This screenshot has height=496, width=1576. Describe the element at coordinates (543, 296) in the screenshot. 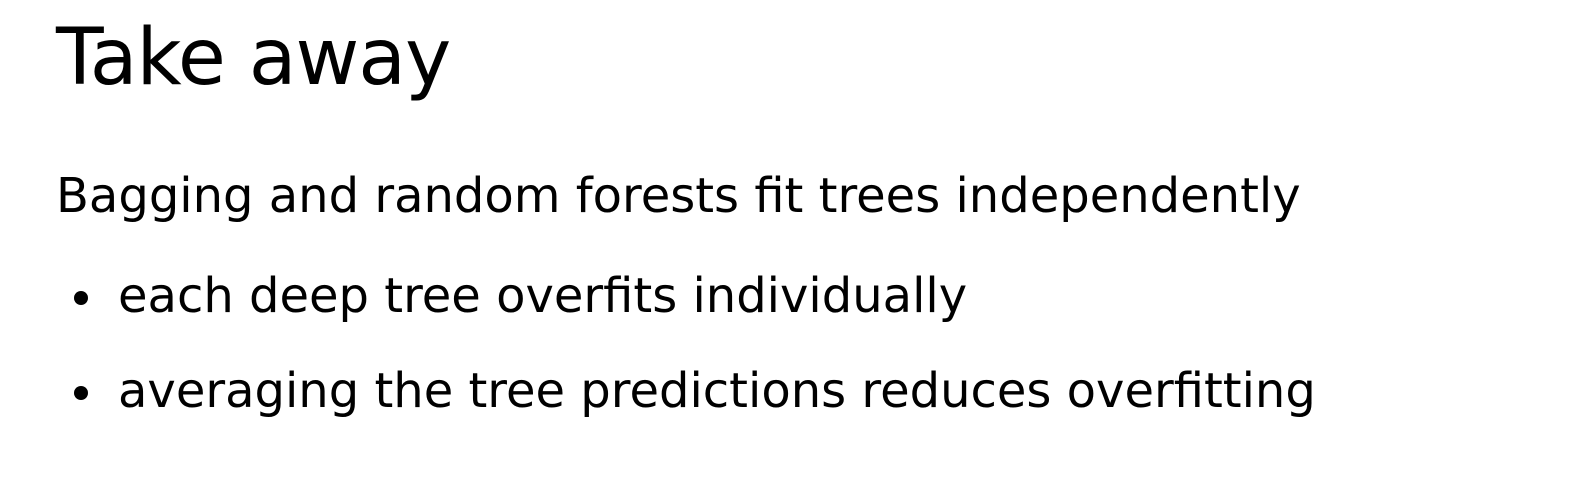

I see `bullet-text: each deep tree overfits individually` at that location.